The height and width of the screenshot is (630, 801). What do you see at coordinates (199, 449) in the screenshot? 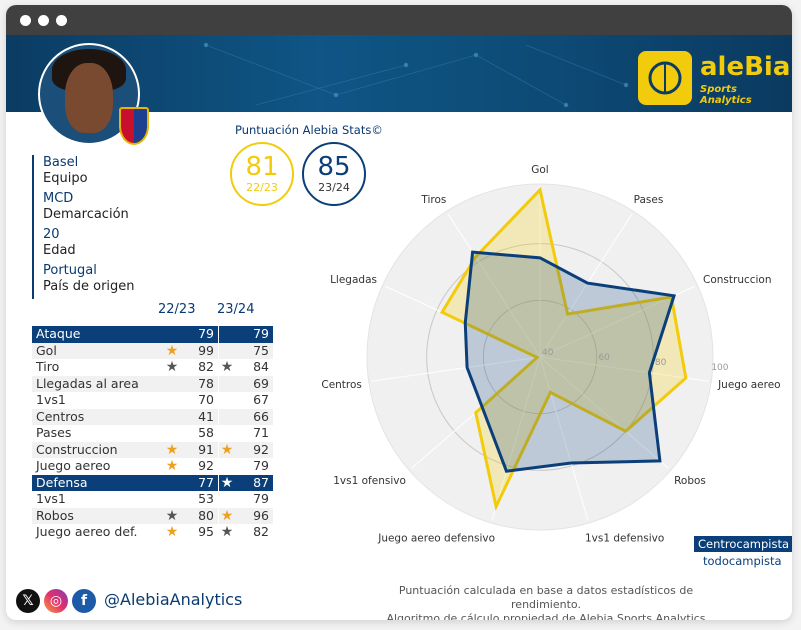
I see `value-2223: 91` at bounding box center [199, 449].